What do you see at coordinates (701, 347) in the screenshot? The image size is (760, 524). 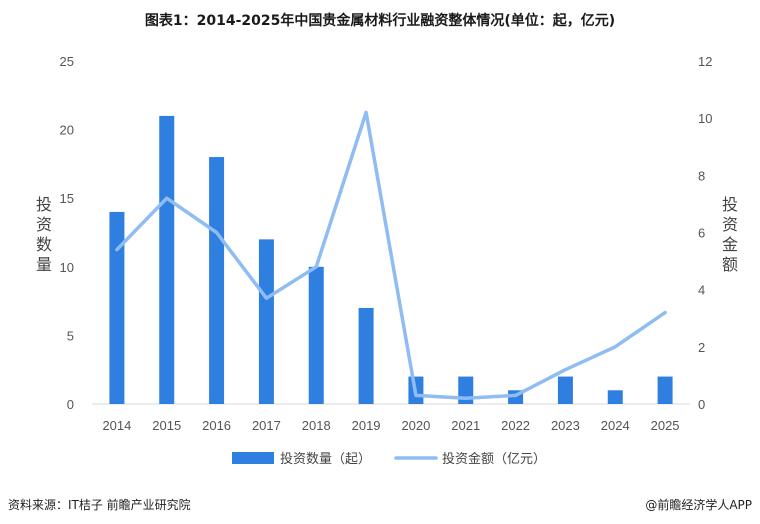 I see `y-right-tick-label: 2` at bounding box center [701, 347].